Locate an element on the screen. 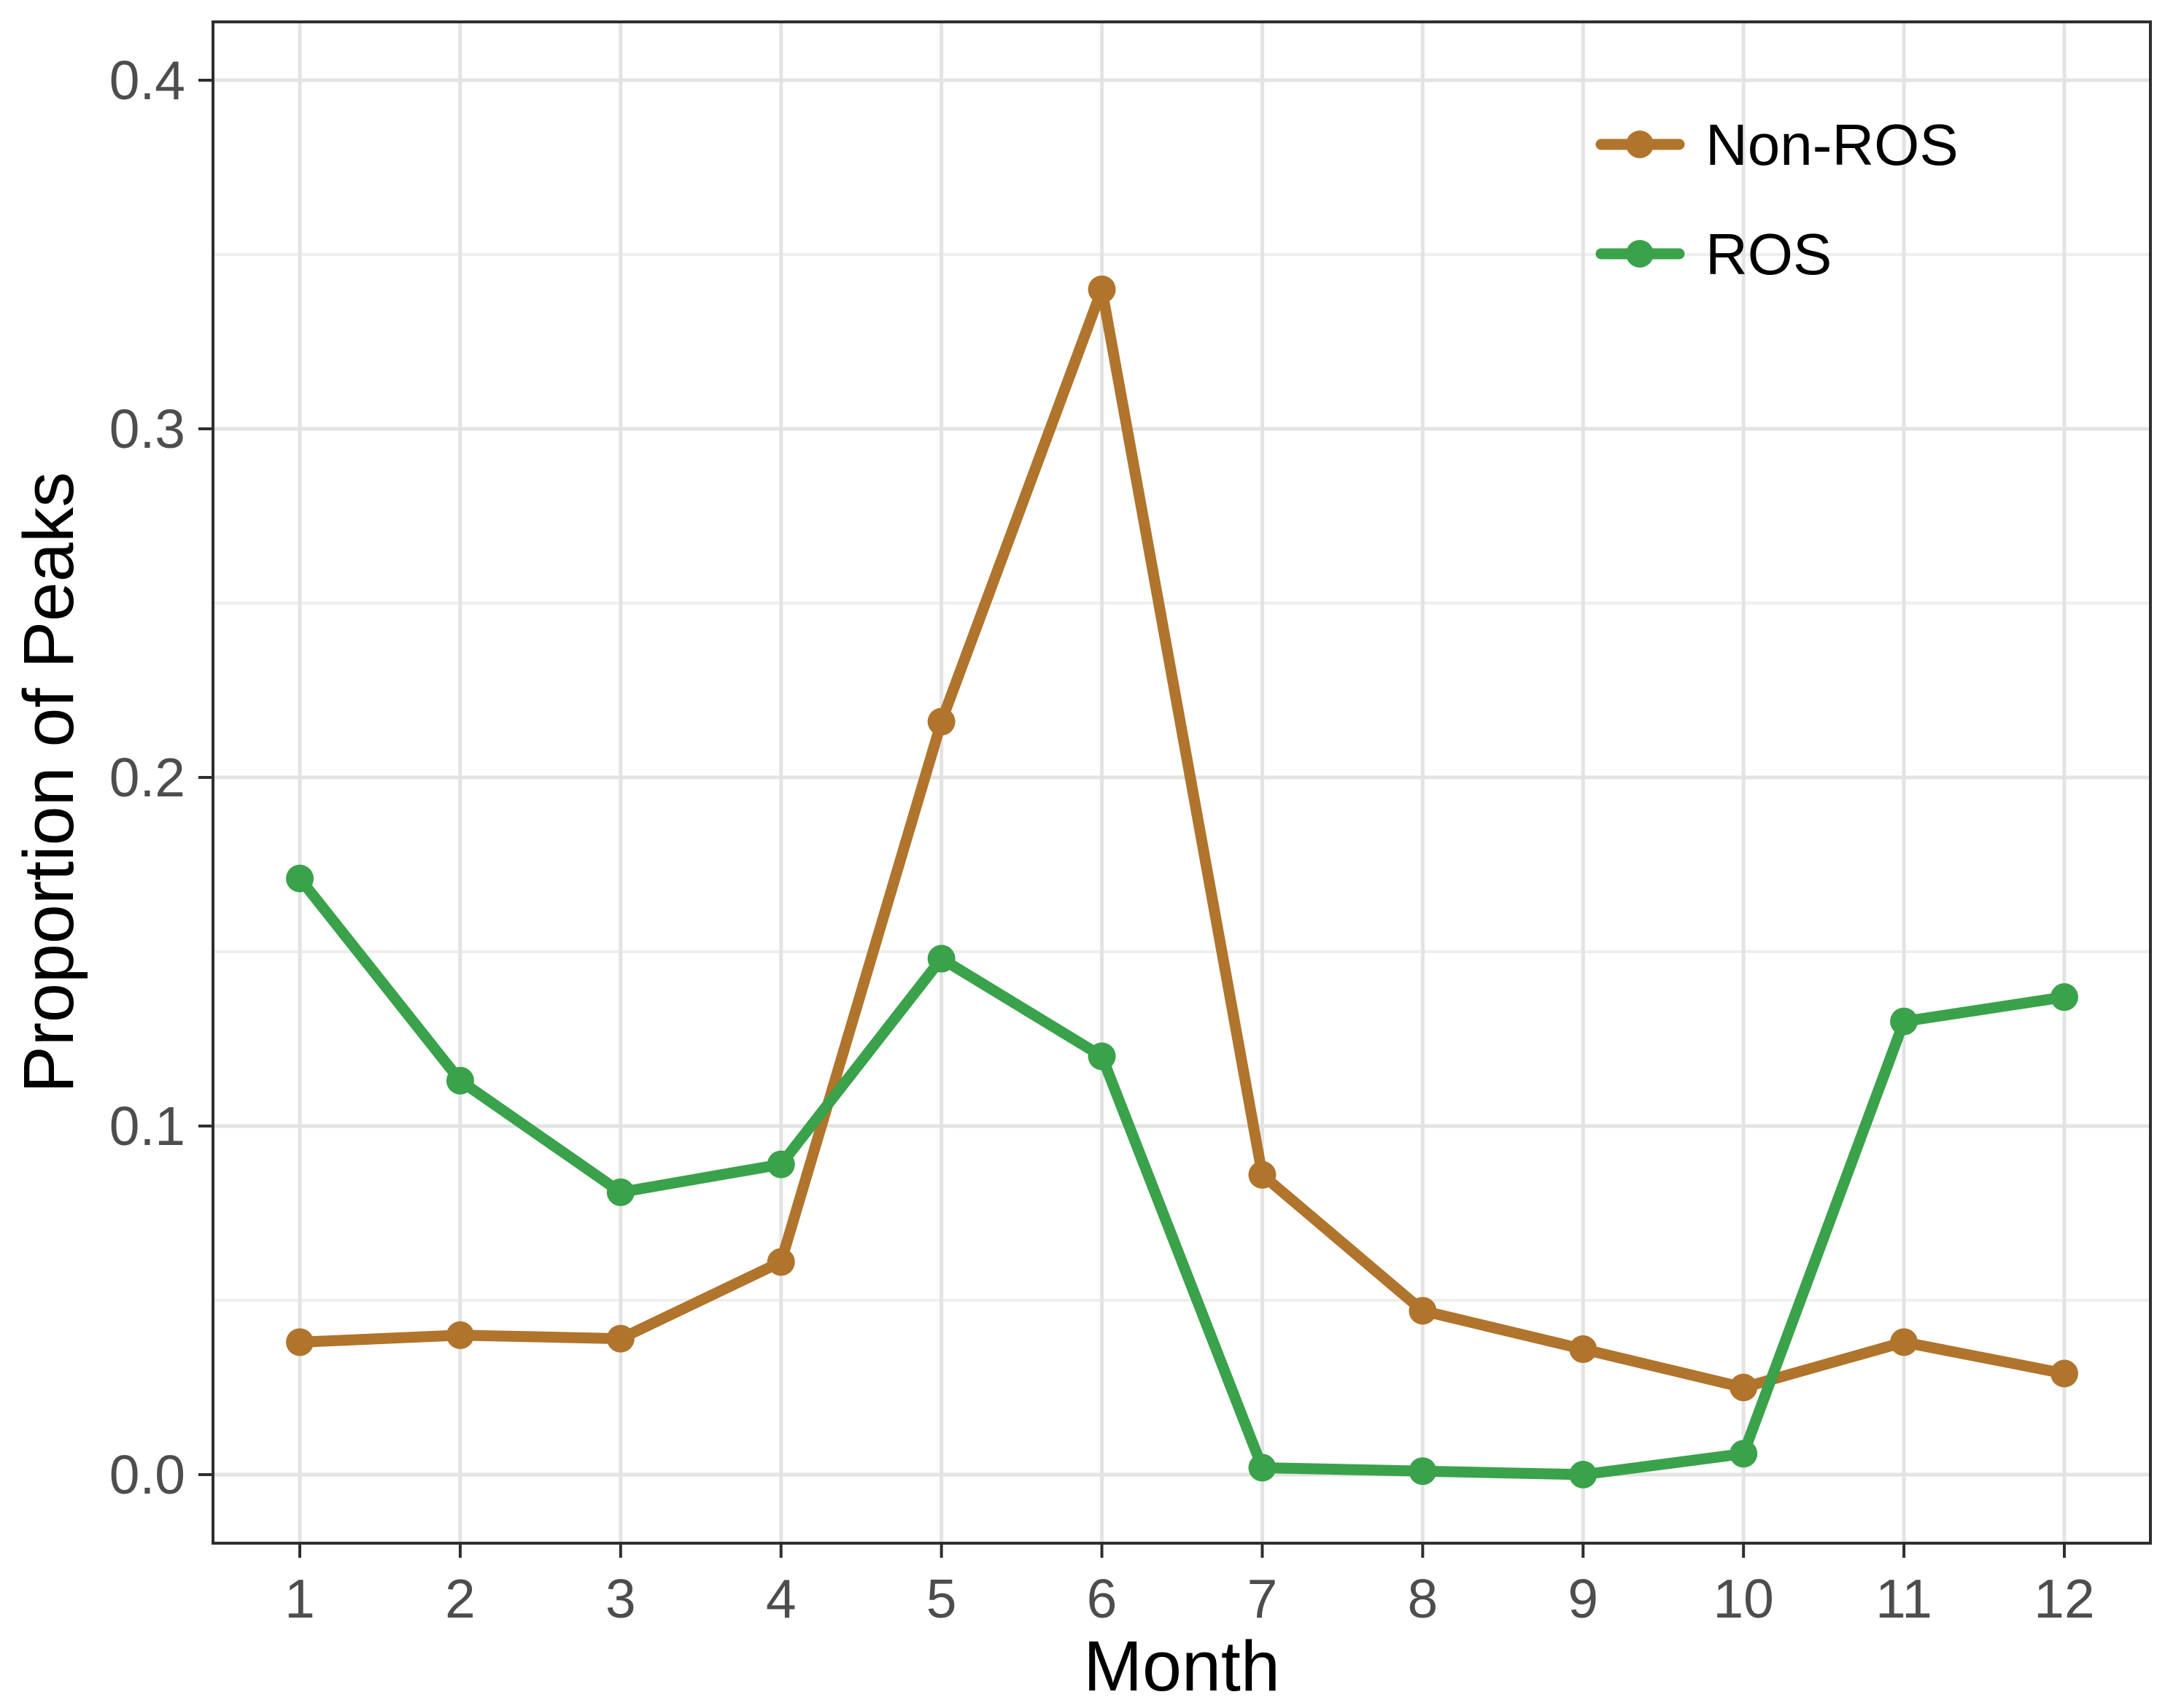  x-tick-label: 7 is located at coordinates (1262, 1598).